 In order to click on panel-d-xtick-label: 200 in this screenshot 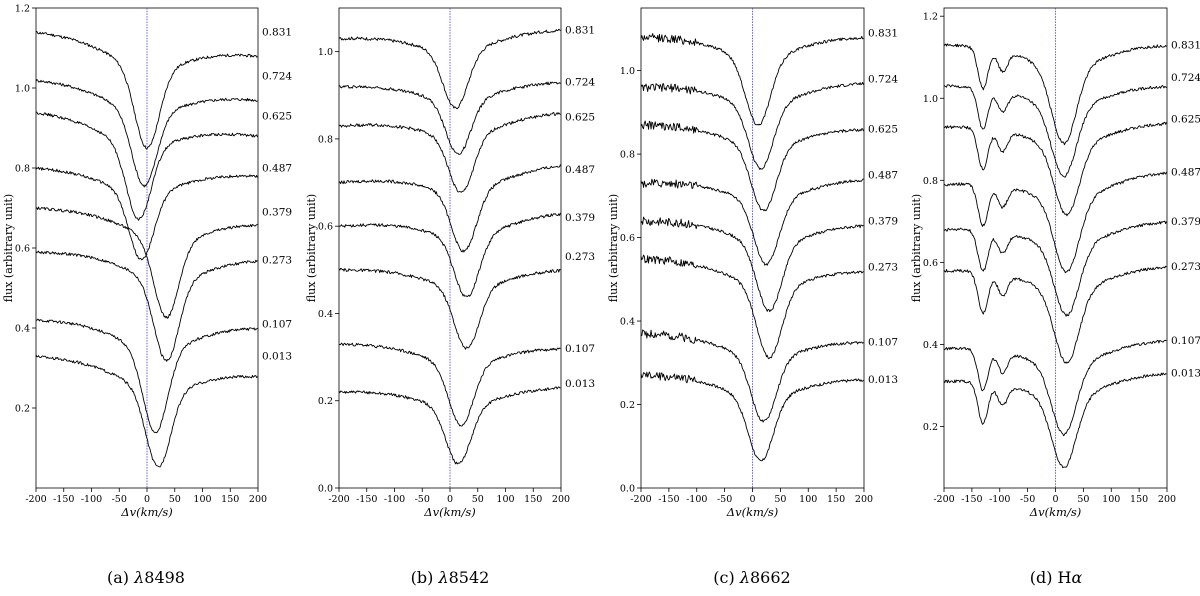, I will do `click(1167, 499)`.